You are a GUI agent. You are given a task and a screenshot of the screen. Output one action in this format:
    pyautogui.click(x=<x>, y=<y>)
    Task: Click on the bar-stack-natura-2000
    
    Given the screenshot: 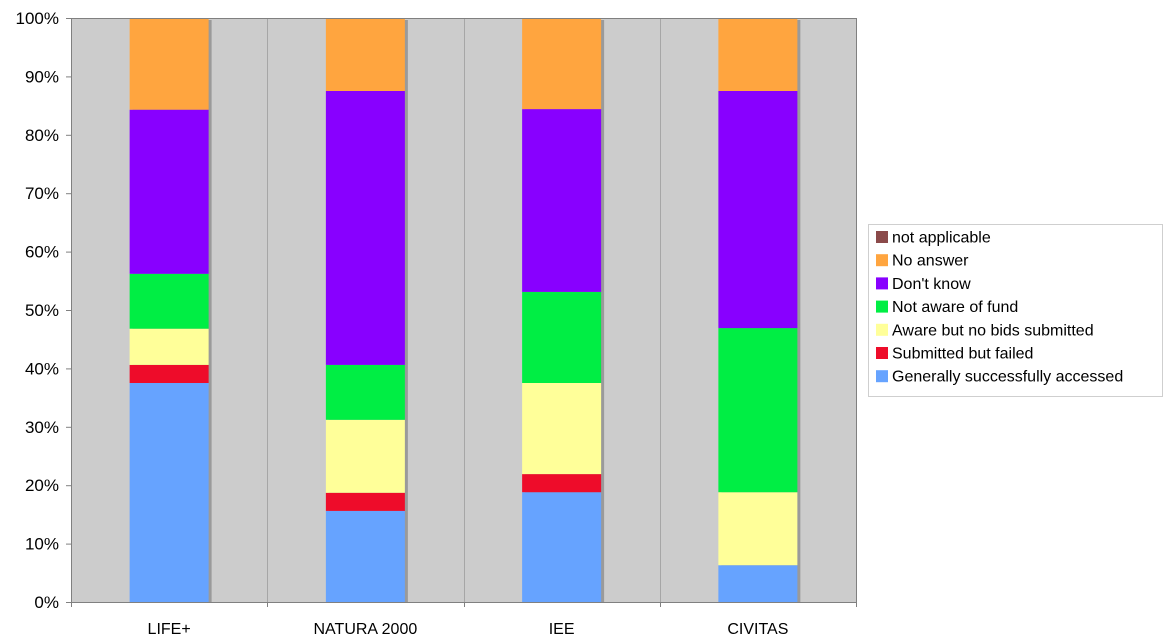 What is the action you would take?
    pyautogui.click(x=366, y=310)
    